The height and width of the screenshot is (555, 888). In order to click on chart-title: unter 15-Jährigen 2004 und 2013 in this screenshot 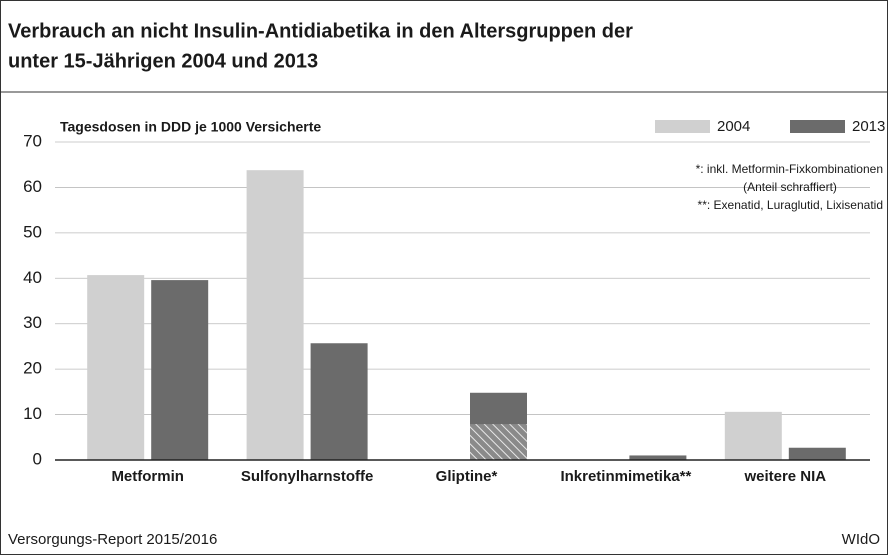, I will do `click(163, 61)`.